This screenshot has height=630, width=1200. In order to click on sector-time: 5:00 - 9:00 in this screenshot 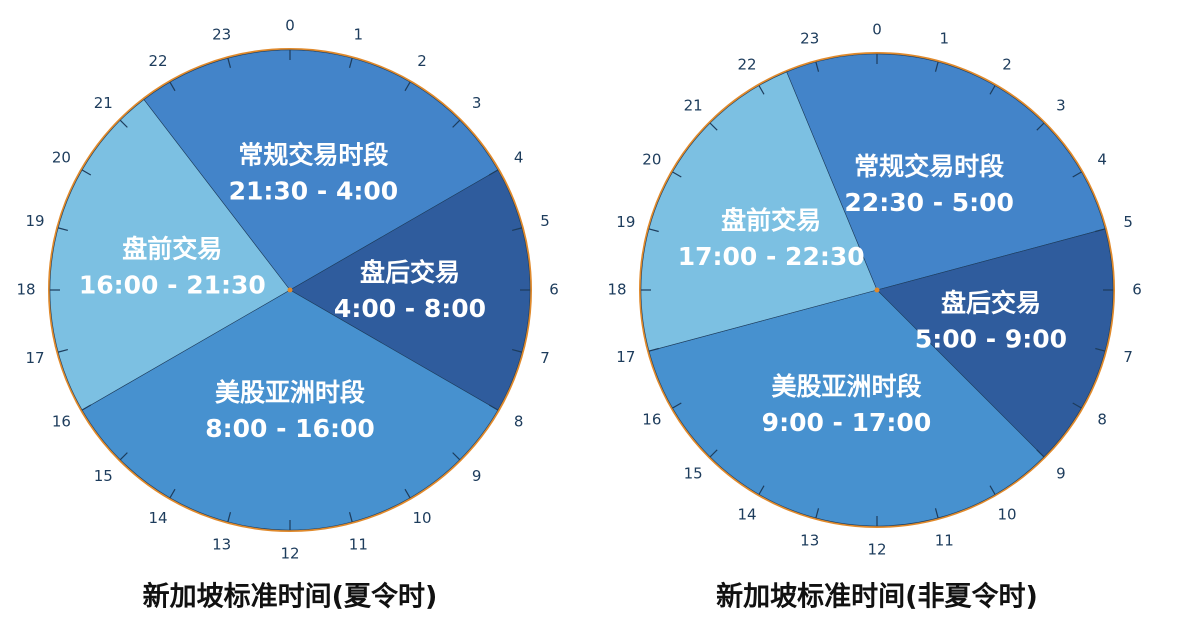, I will do `click(991, 339)`.